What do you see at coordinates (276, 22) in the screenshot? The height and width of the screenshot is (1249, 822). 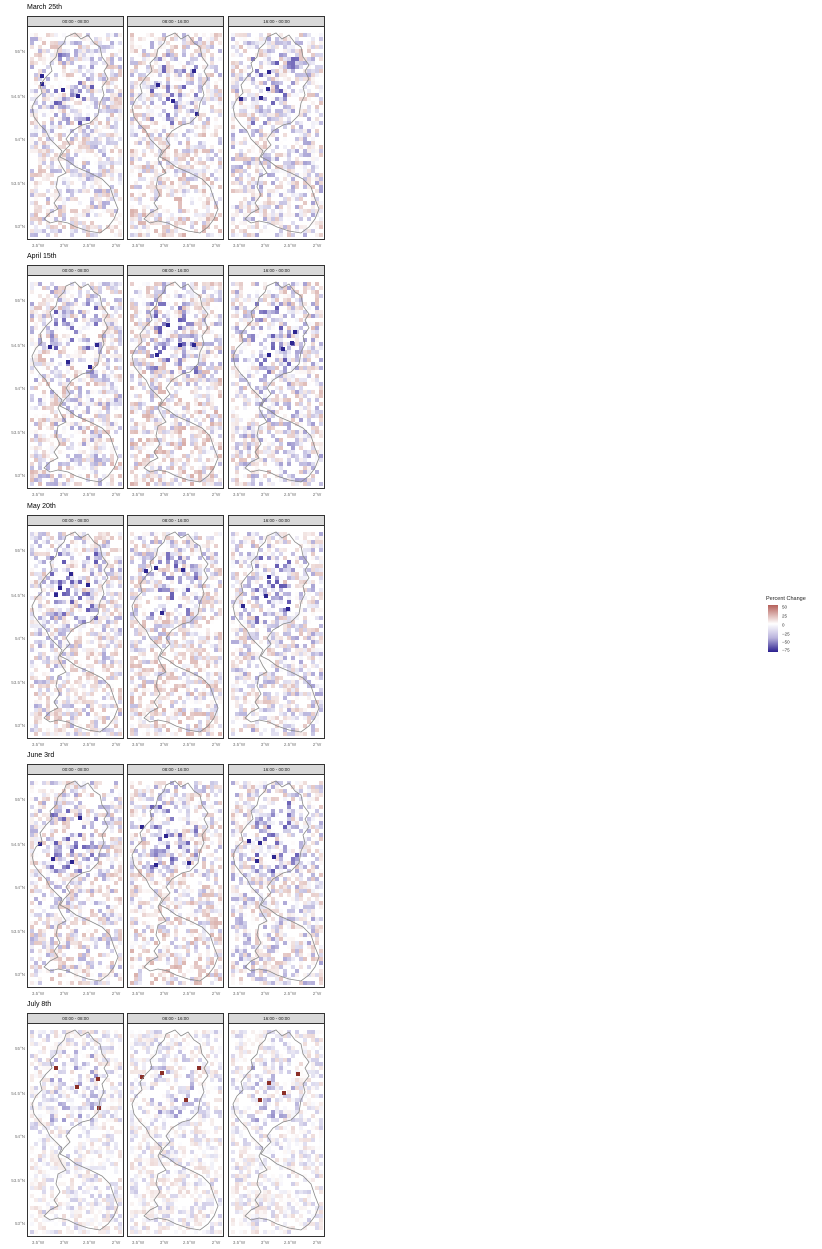 I see `panel-strip-label: 16:00 - 00:00` at bounding box center [276, 22].